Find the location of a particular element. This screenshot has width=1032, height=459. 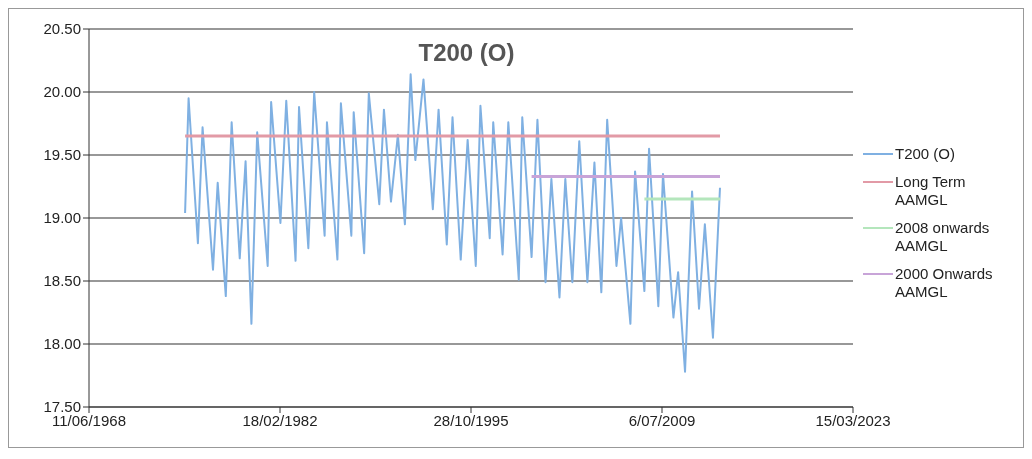

x-tick-label: 15/03/2023 is located at coordinates (853, 420).